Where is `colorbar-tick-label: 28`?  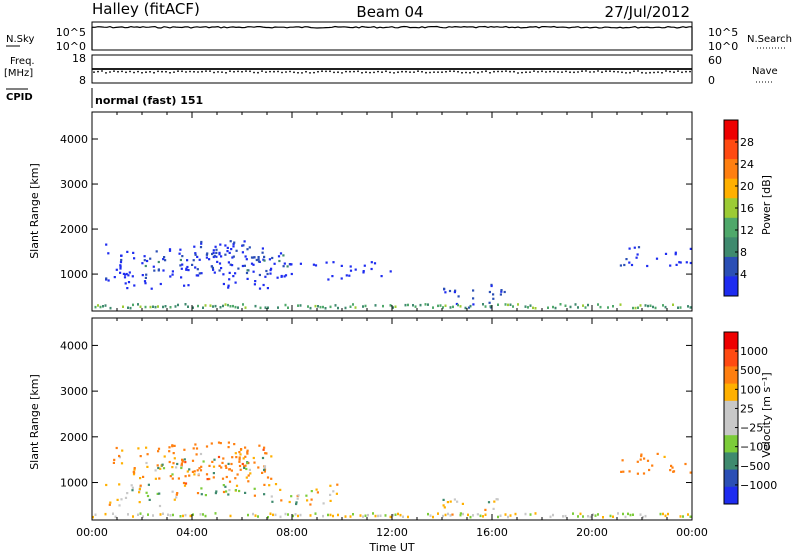 colorbar-tick-label: 28 is located at coordinates (747, 142).